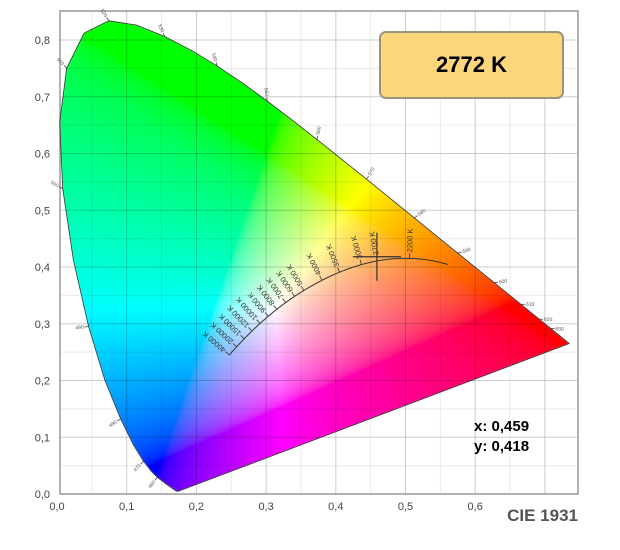  I want to click on wavelength-label: 620, so click(548, 320).